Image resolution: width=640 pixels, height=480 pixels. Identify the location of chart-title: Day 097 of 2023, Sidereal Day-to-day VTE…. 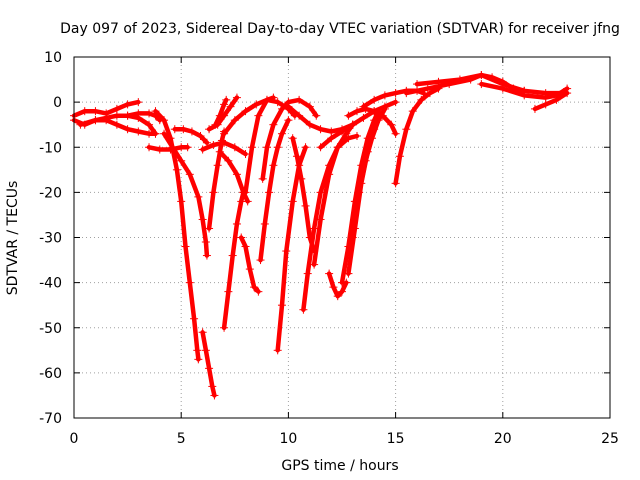
(340, 29).